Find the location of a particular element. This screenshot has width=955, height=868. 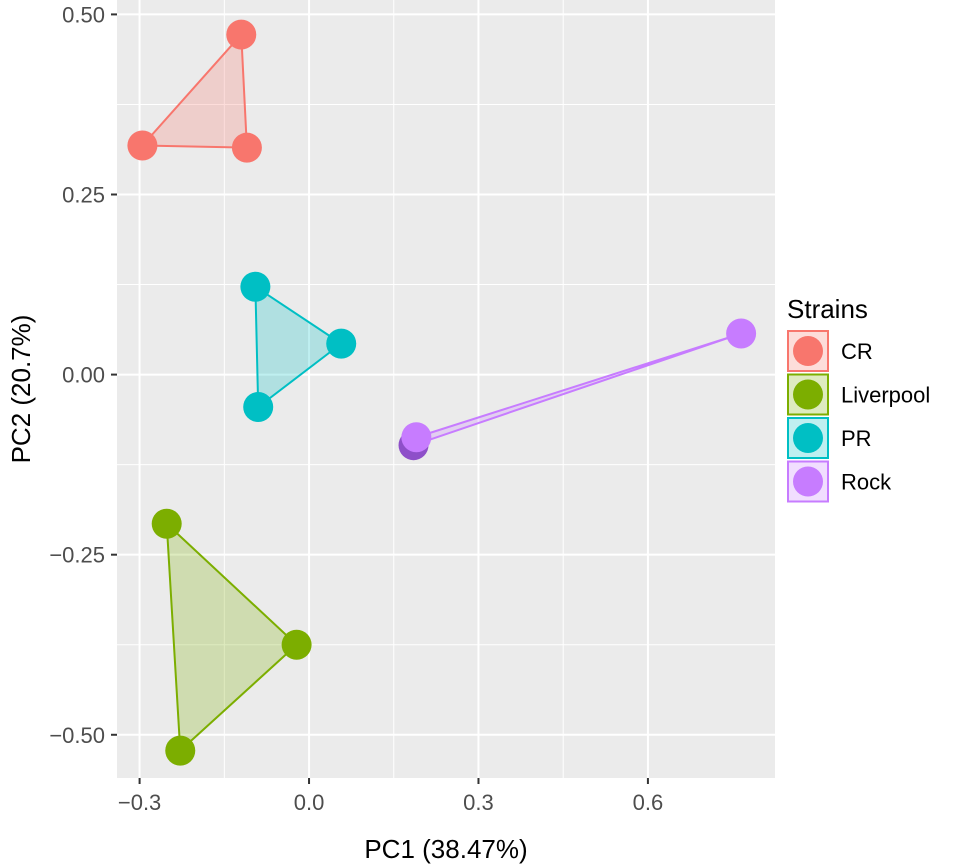

y-tick-label: −0.25 is located at coordinates (77, 555).